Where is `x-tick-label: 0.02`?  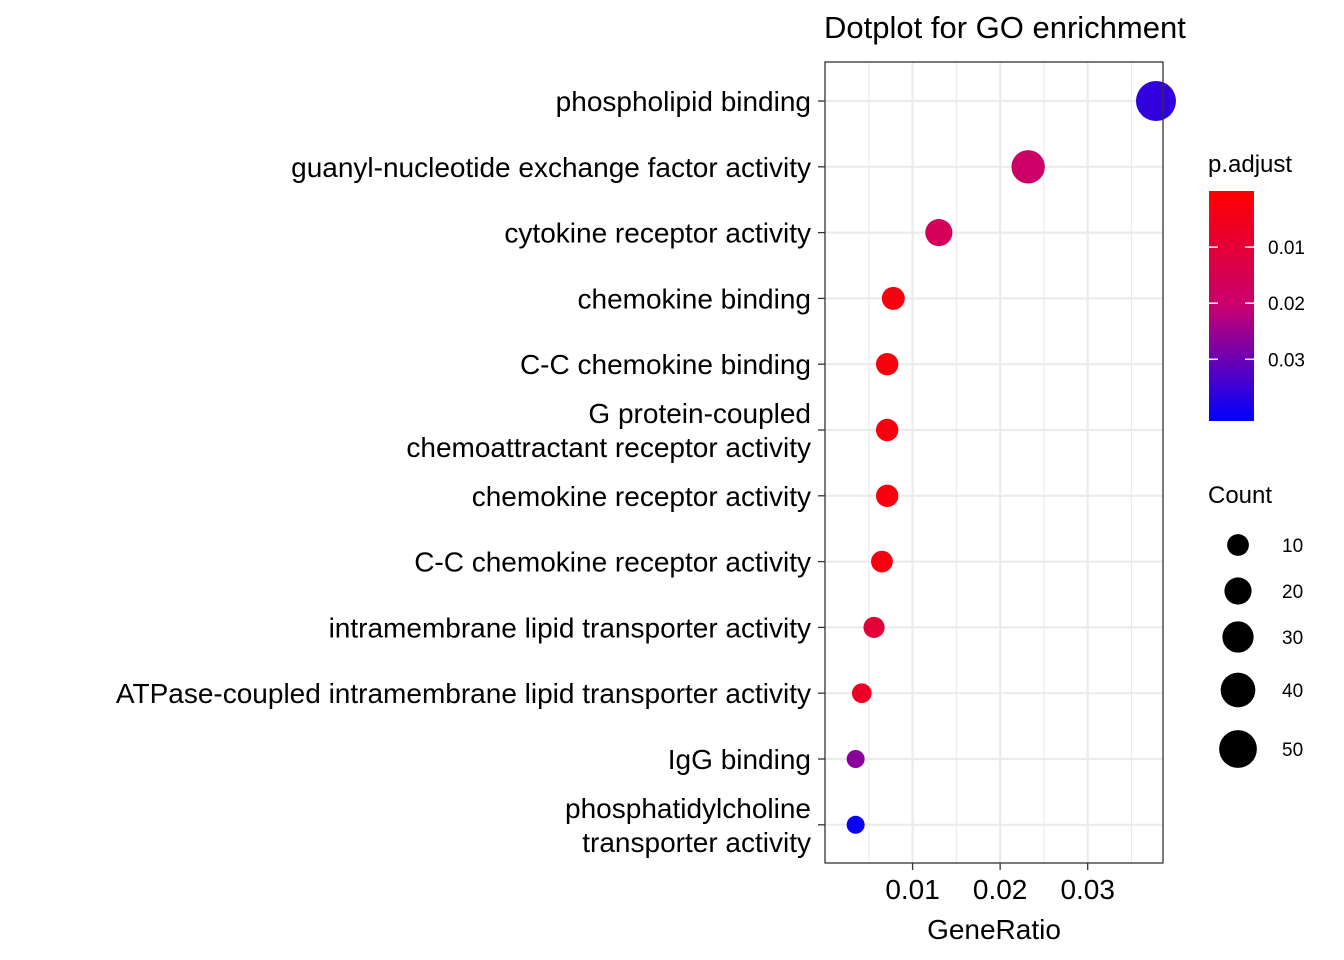
x-tick-label: 0.02 is located at coordinates (1000, 889).